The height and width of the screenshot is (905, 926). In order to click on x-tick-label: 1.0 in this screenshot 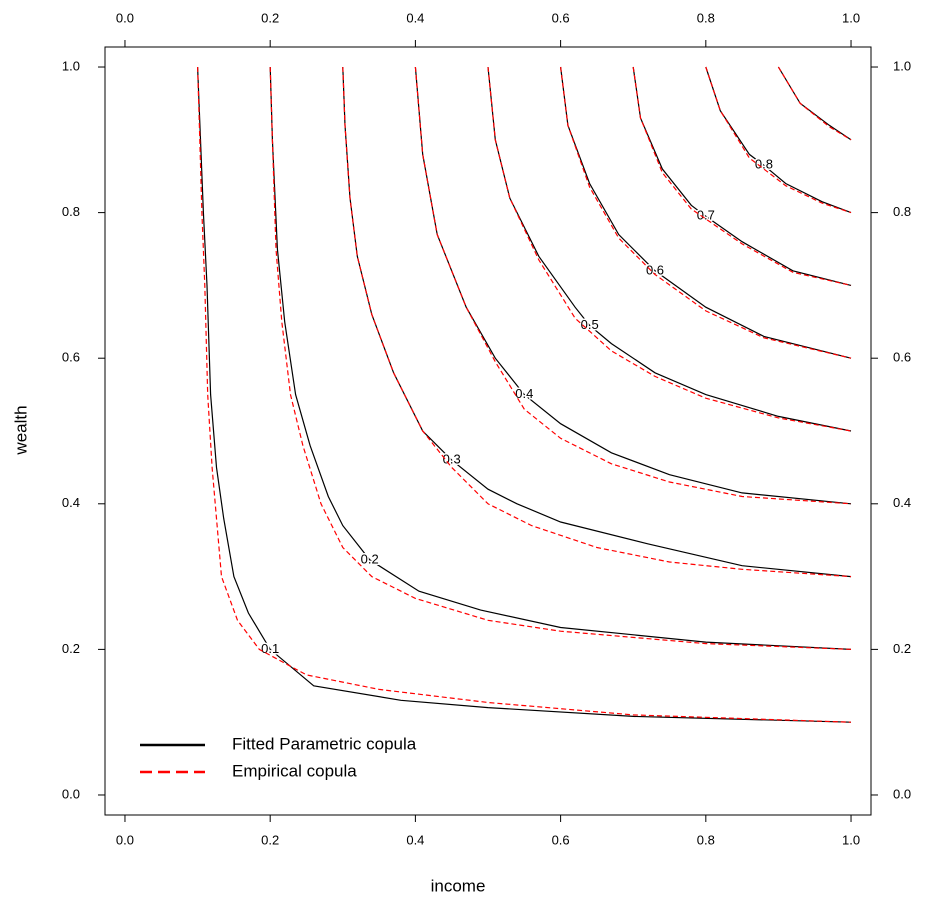, I will do `click(851, 839)`.